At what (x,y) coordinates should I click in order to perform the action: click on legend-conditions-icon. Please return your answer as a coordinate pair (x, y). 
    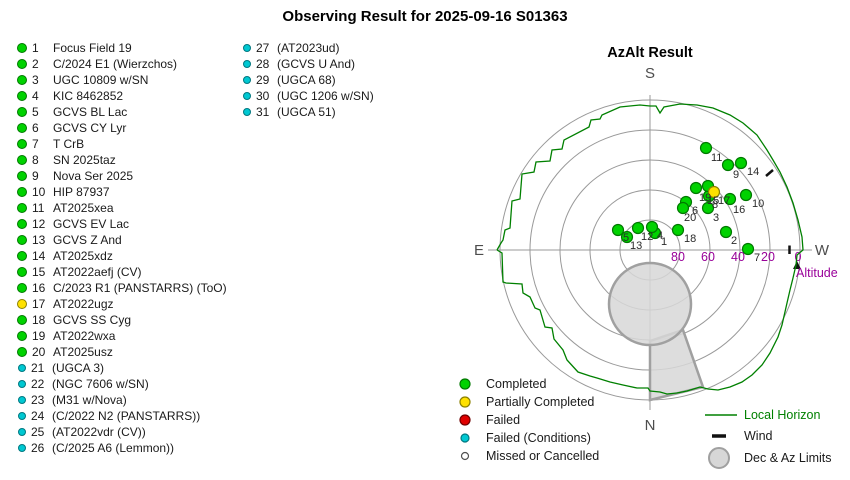
    Looking at the image, I should click on (465, 438).